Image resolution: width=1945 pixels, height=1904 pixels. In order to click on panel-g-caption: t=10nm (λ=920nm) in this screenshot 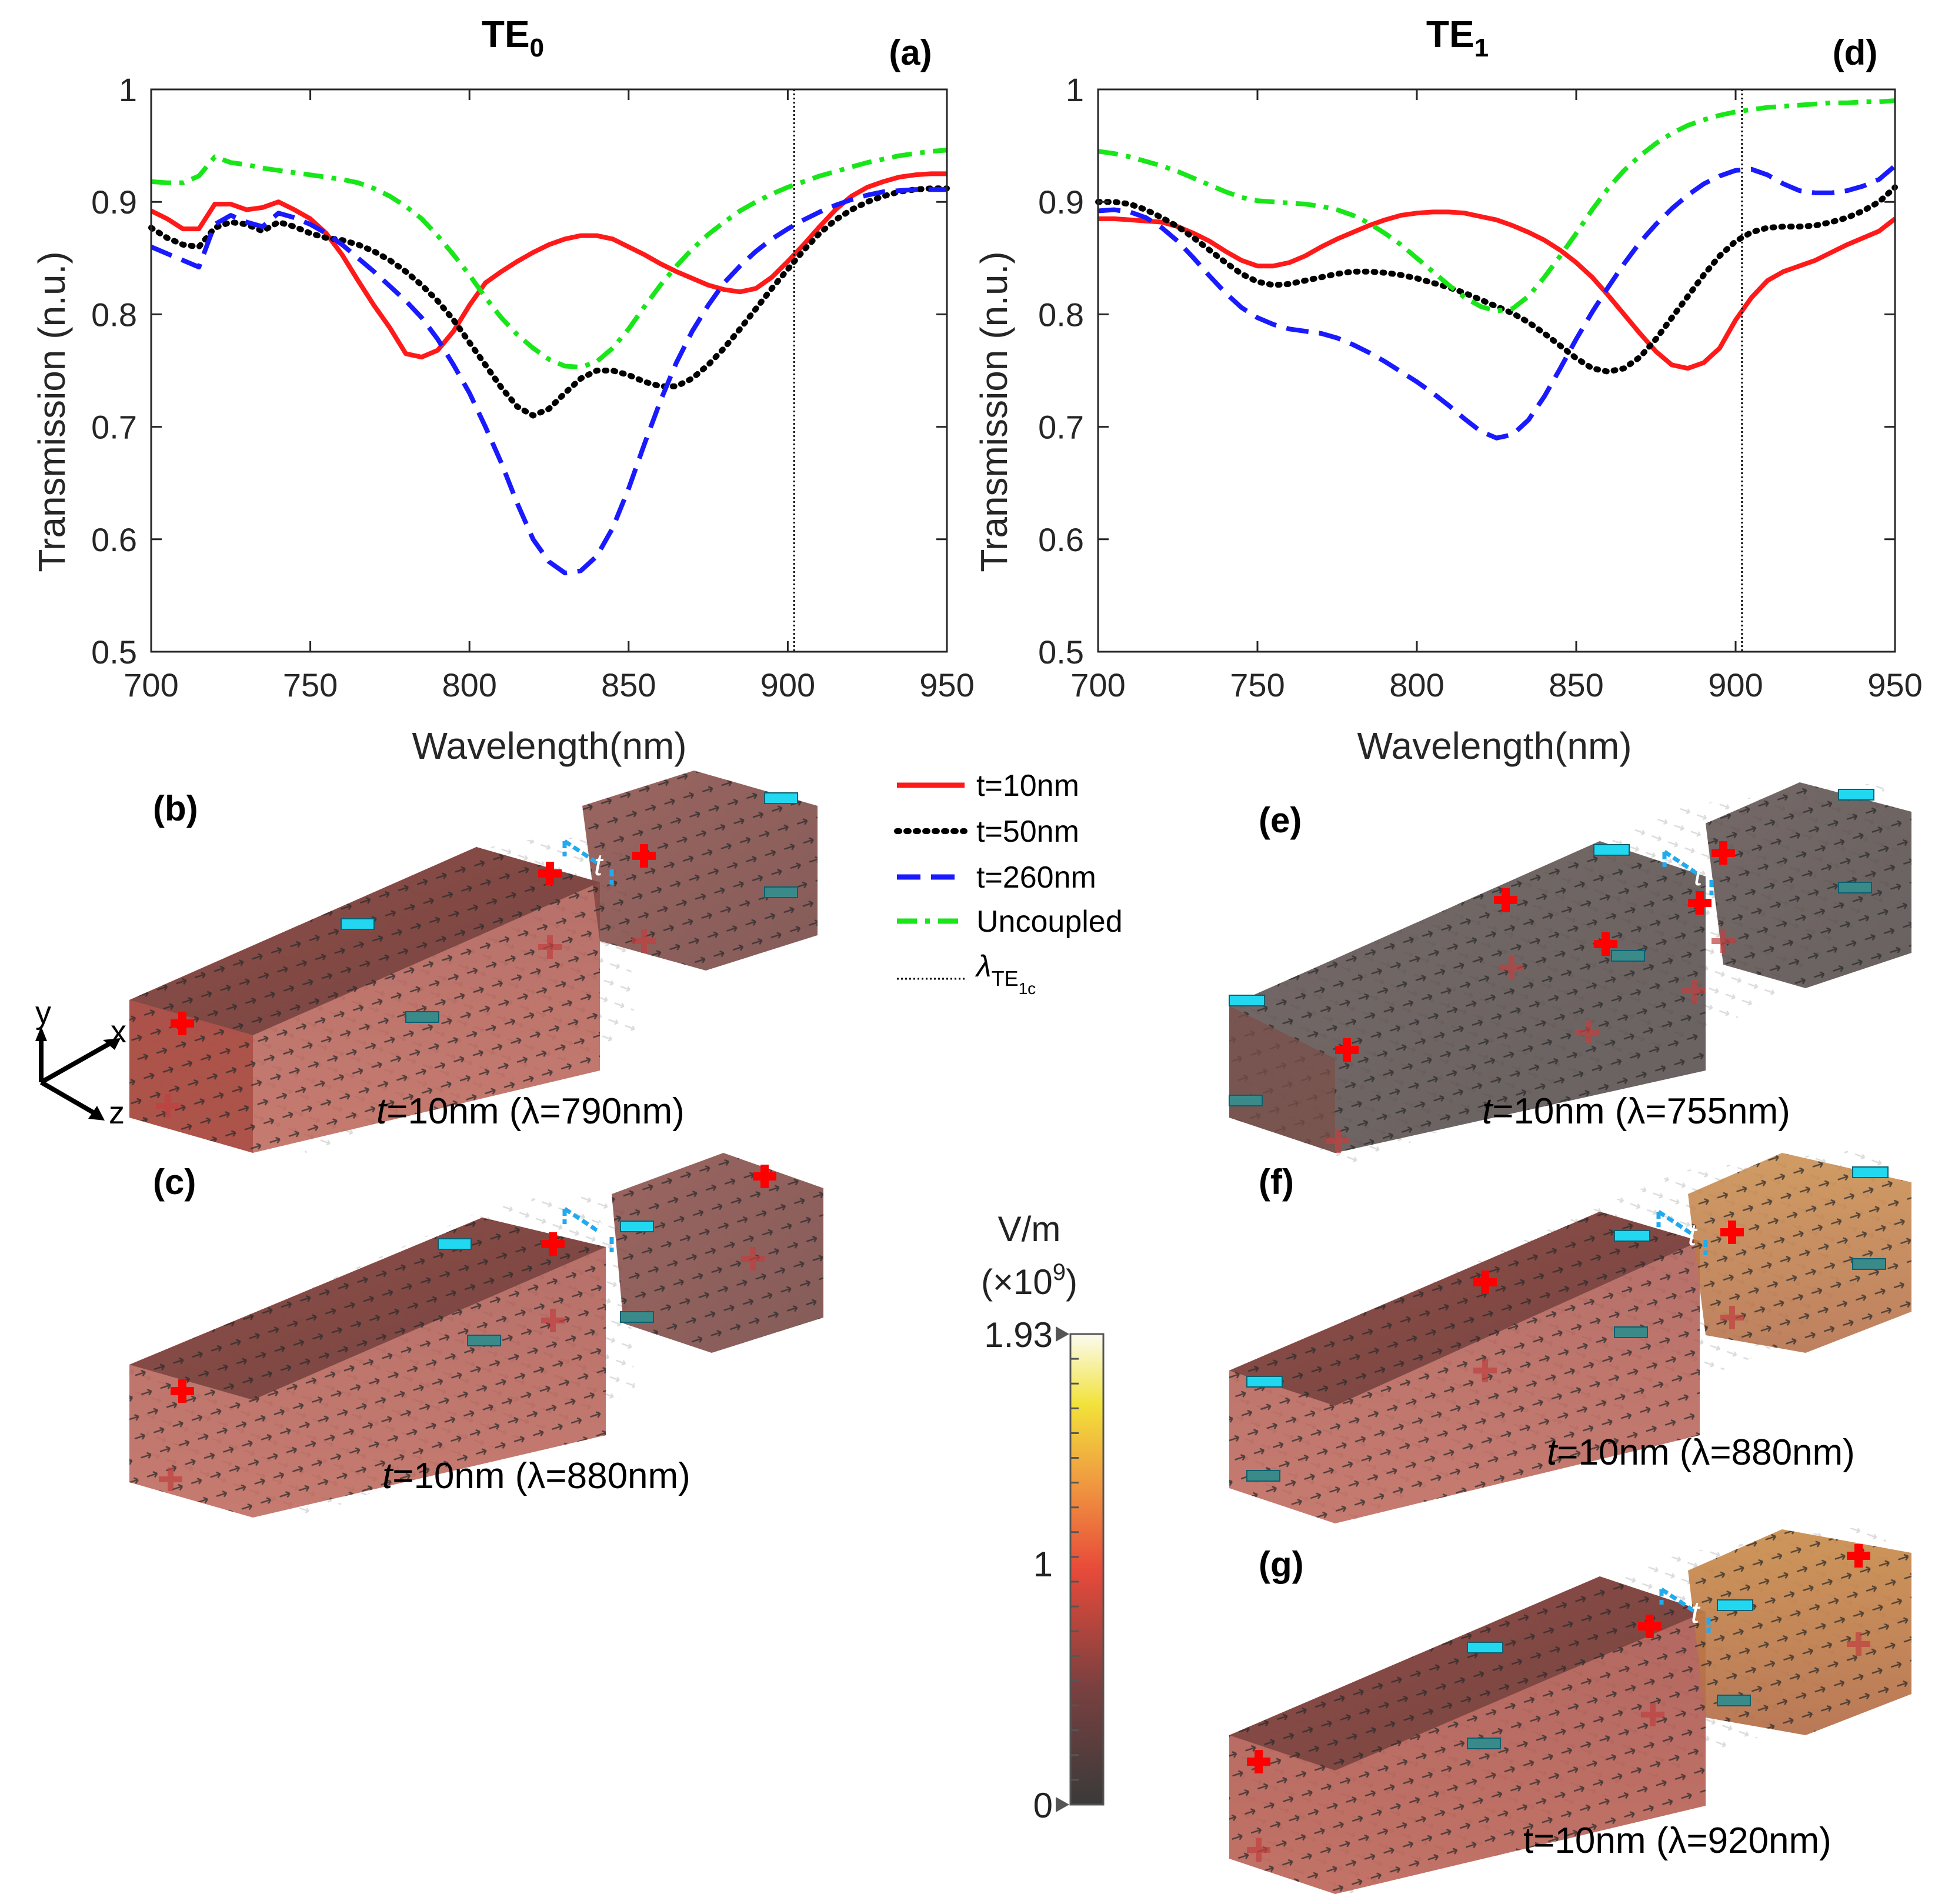, I will do `click(1677, 1840)`.